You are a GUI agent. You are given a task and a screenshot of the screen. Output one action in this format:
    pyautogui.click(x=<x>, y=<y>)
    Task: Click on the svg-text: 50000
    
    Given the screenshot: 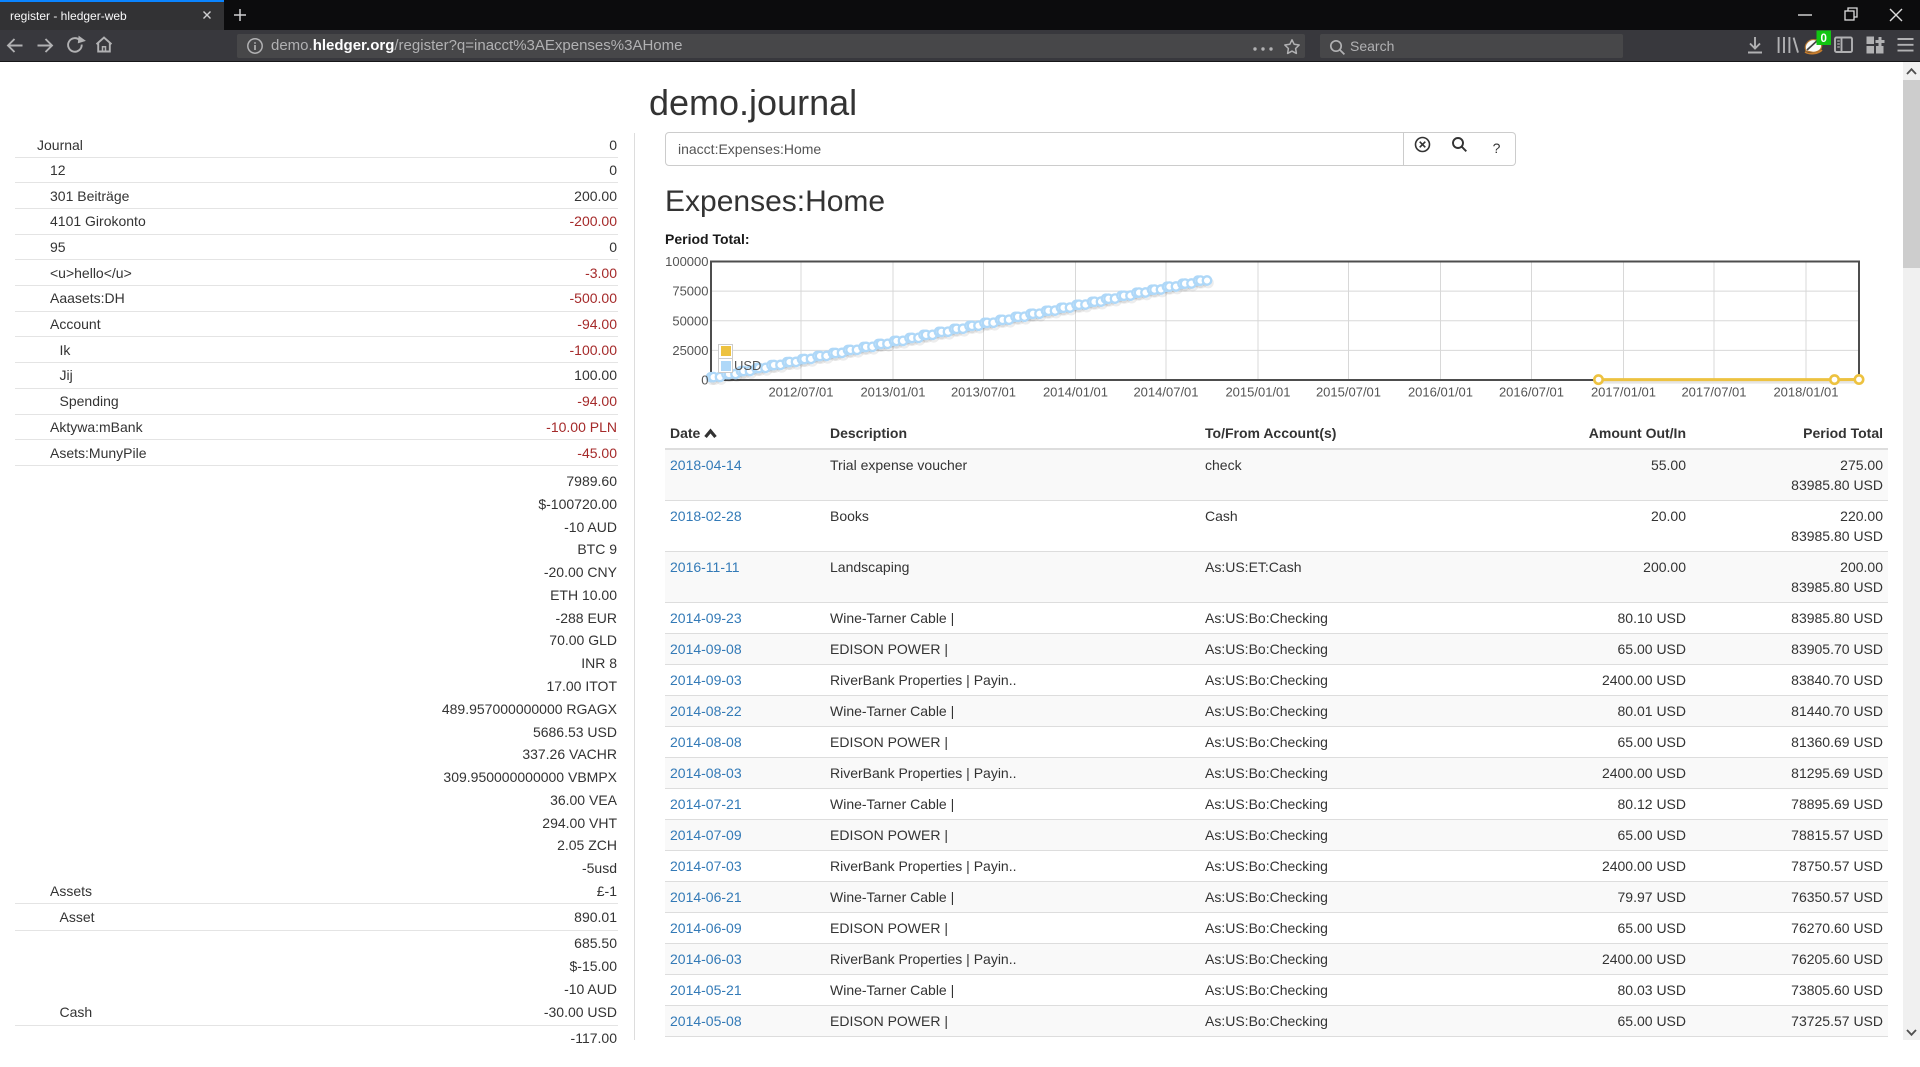 What is the action you would take?
    pyautogui.click(x=690, y=320)
    